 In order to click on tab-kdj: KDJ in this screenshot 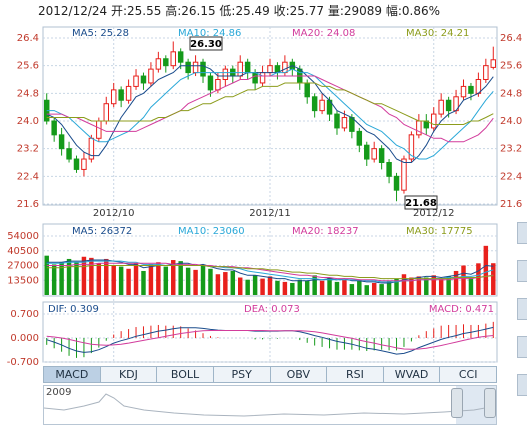, I will do `click(129, 374)`.